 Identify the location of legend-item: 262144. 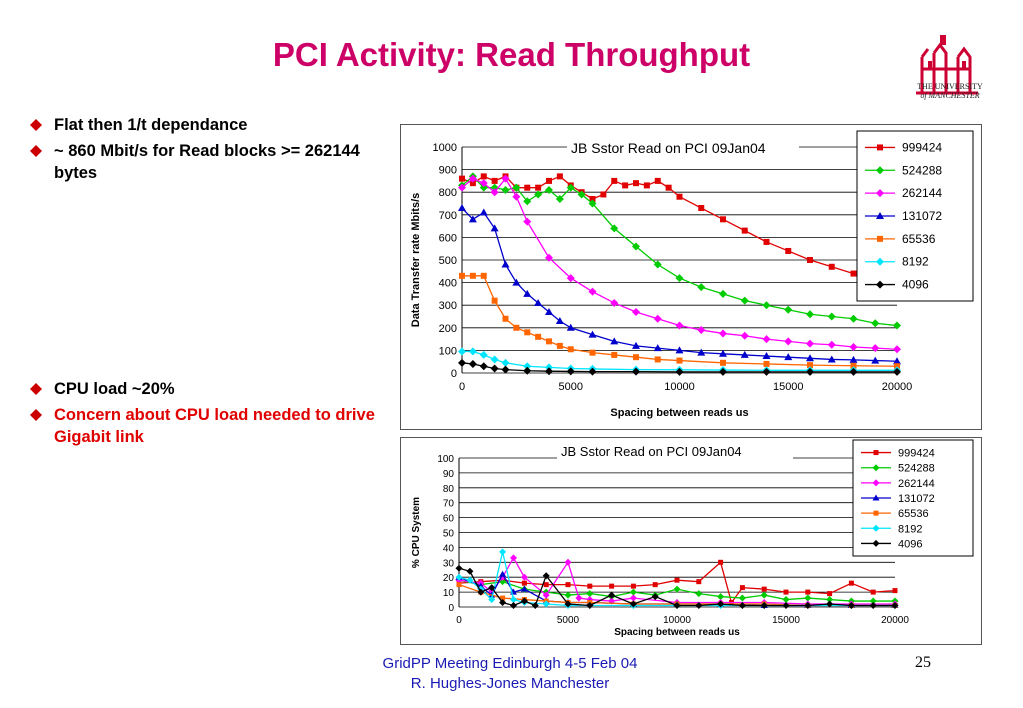
(898, 484).